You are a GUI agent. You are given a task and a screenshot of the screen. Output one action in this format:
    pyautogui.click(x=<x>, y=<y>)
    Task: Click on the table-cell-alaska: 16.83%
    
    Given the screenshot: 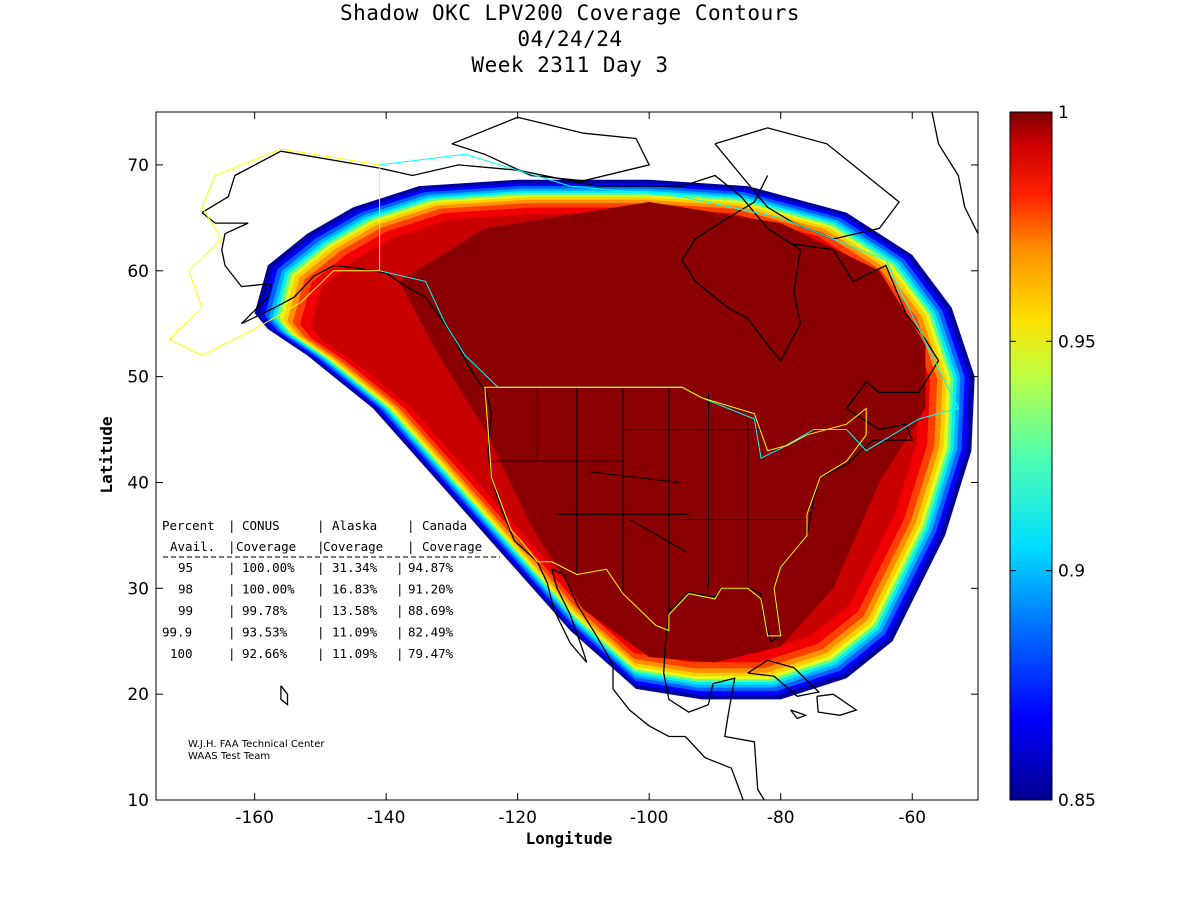 What is the action you would take?
    pyautogui.click(x=355, y=589)
    